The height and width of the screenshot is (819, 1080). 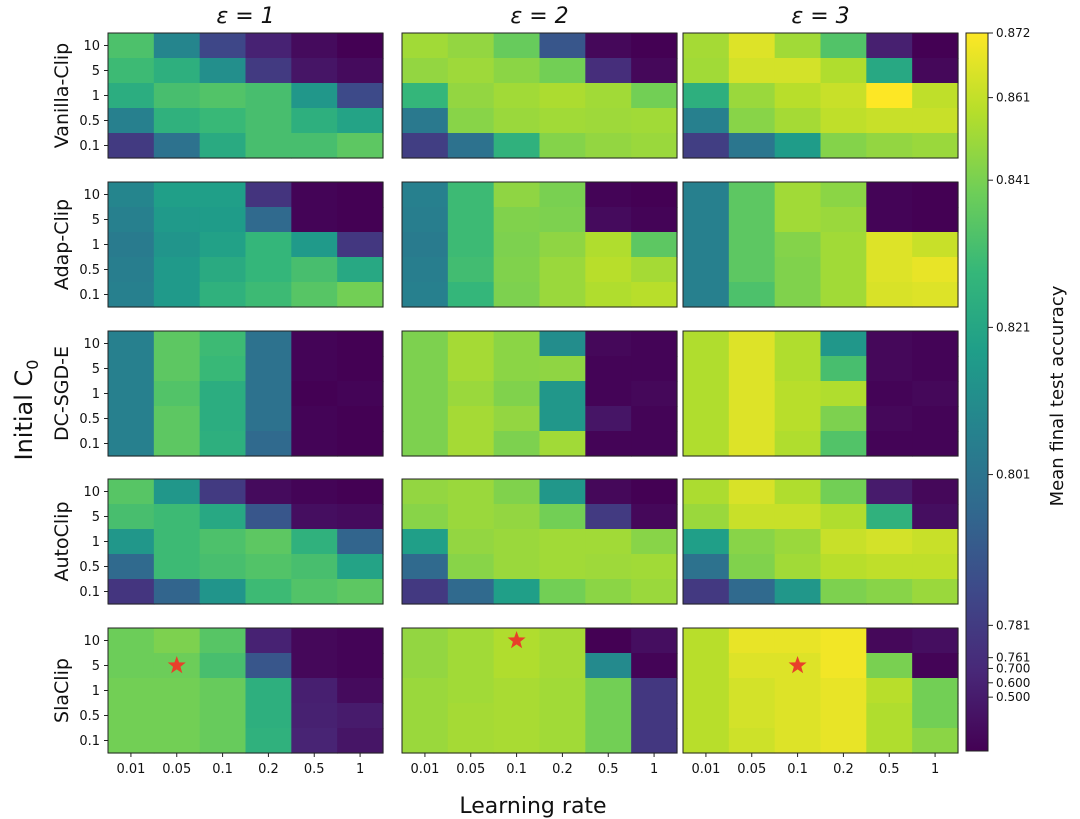 What do you see at coordinates (608, 769) in the screenshot?
I see `x-tick-label: 0.5` at bounding box center [608, 769].